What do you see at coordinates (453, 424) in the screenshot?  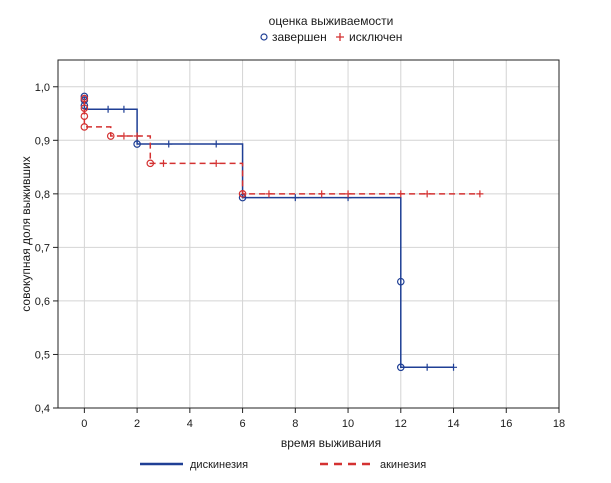 I see `x-tick-label: 14` at bounding box center [453, 424].